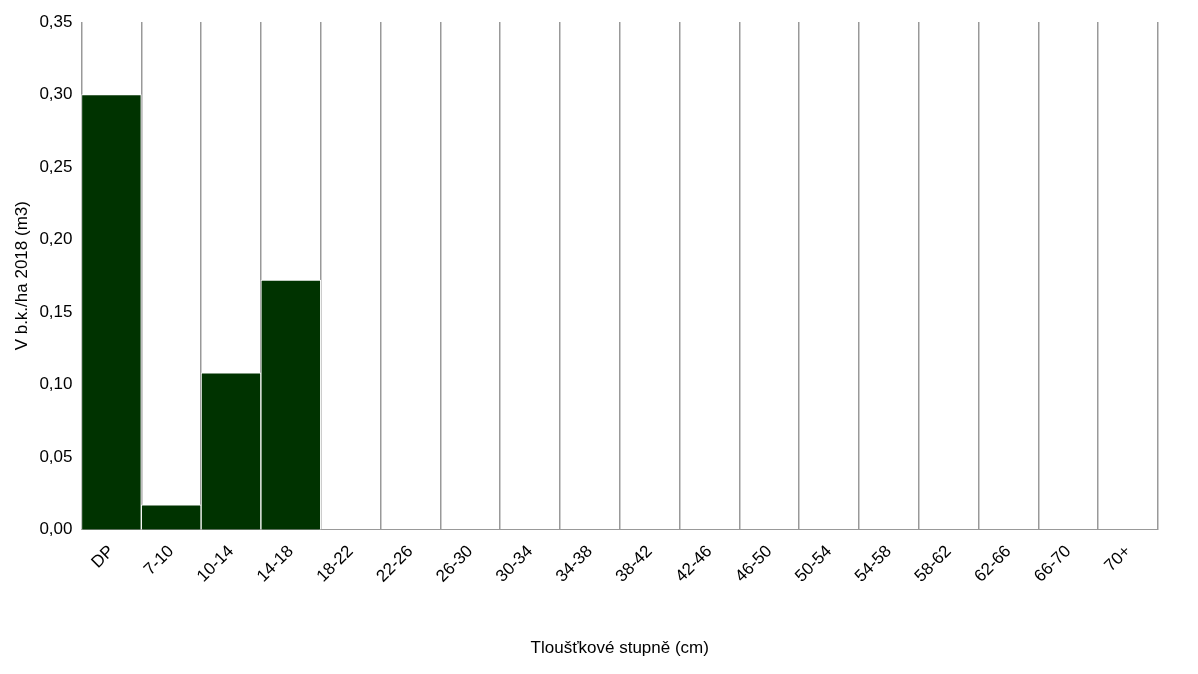 This screenshot has height=674, width=1198. I want to click on x-tick-label: 7-10, so click(158, 560).